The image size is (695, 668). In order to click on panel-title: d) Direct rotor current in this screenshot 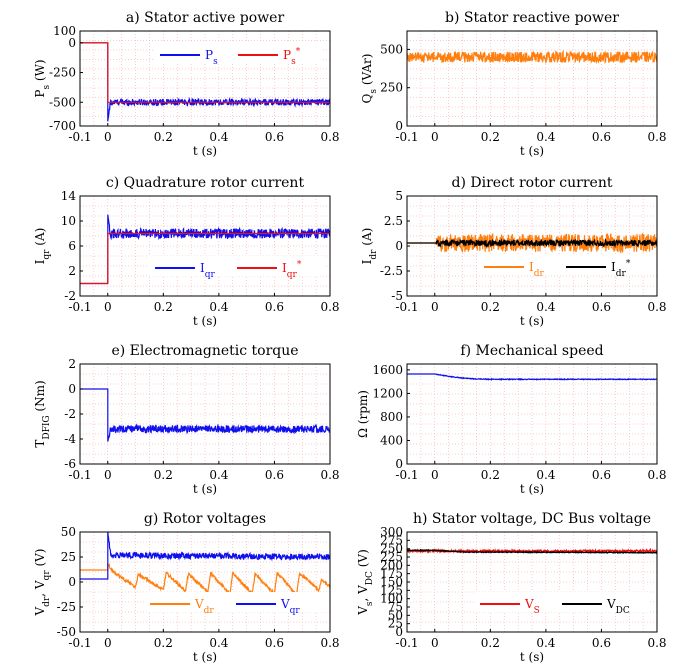, I will do `click(532, 183)`.